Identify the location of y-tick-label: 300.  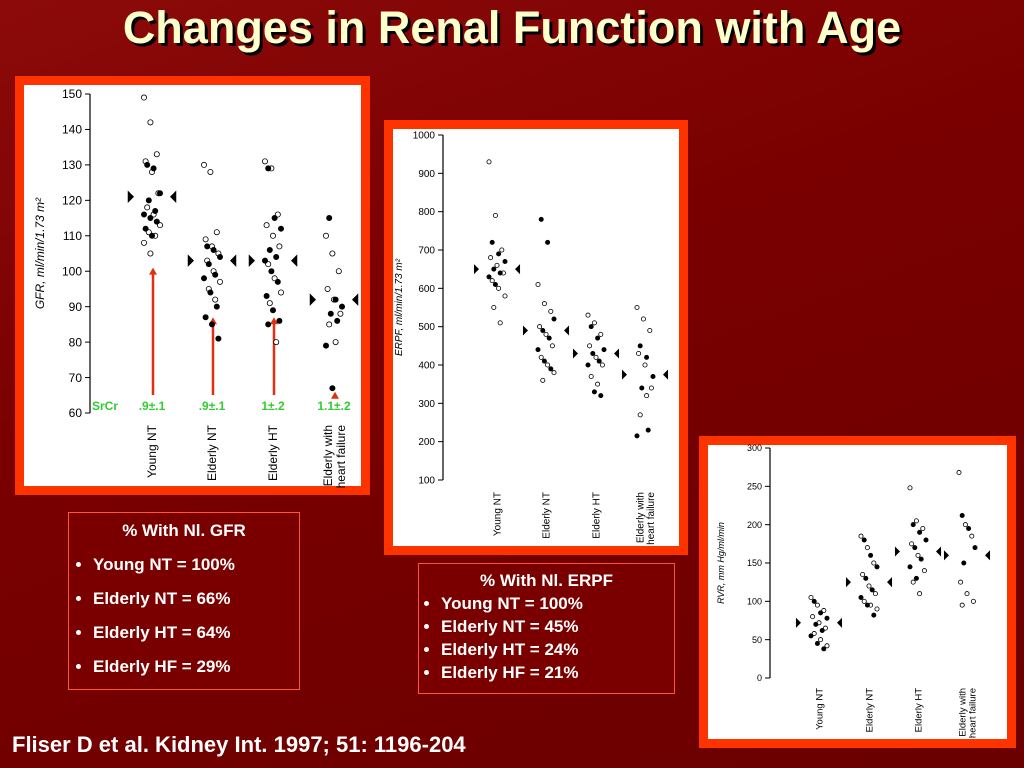
(754, 448).